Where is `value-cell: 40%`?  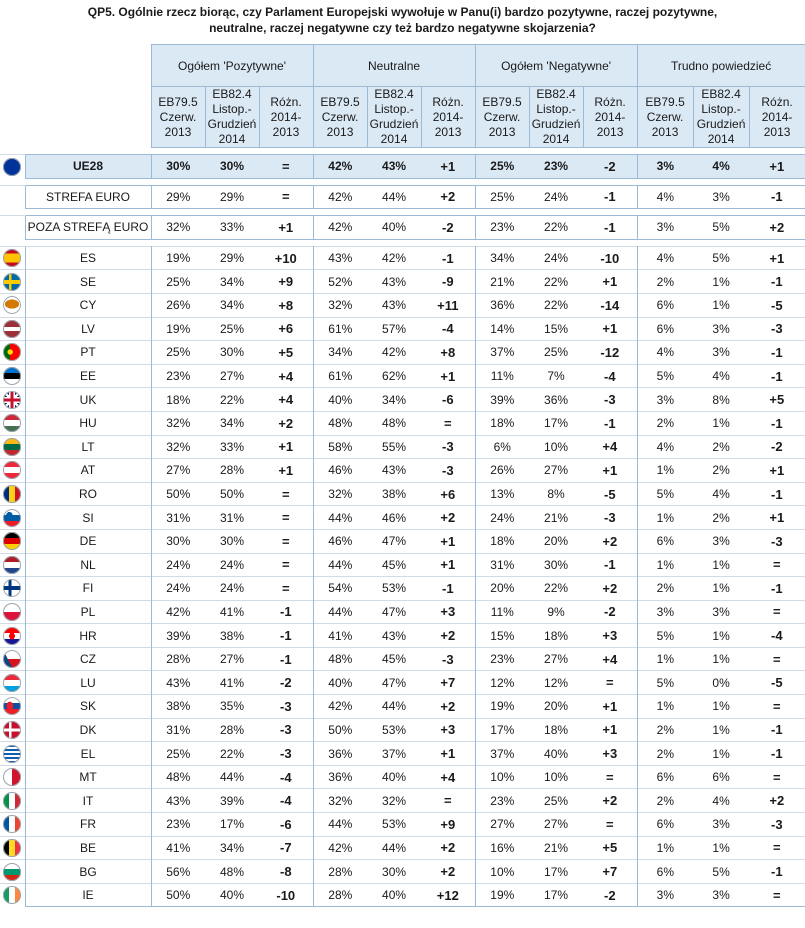
value-cell: 40% is located at coordinates (232, 895).